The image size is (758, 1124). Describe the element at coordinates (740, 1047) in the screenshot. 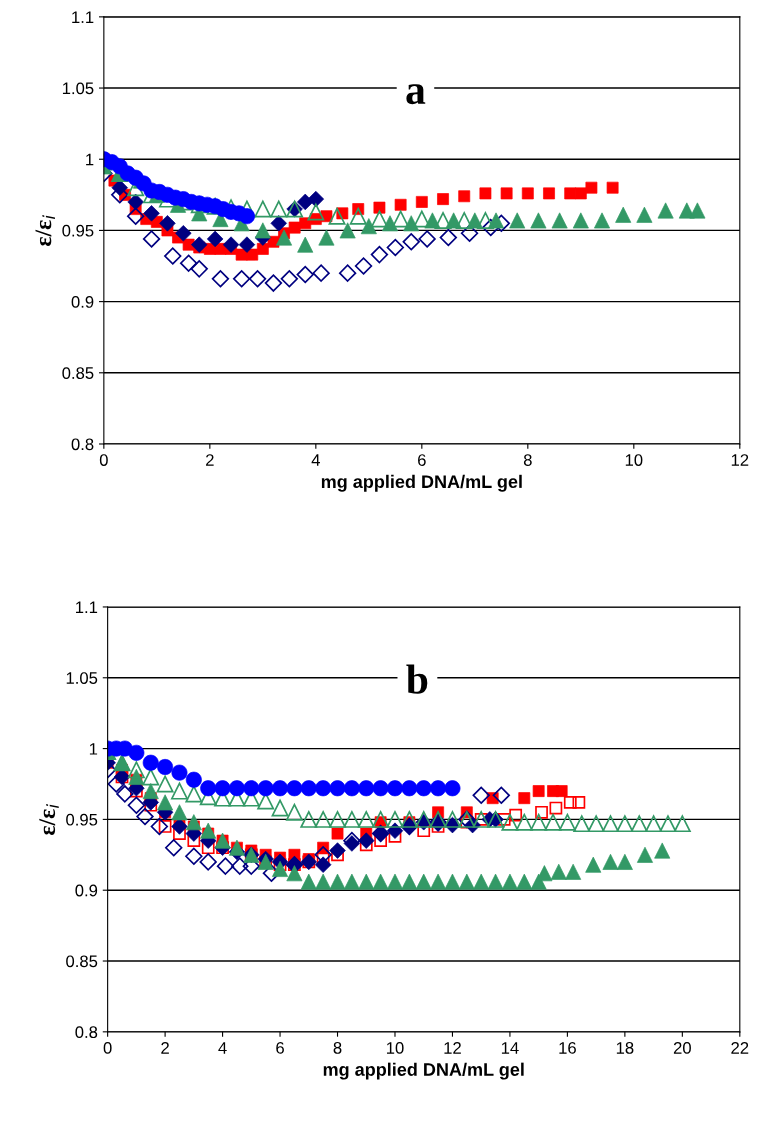

I see `x-tick-label: 22` at that location.